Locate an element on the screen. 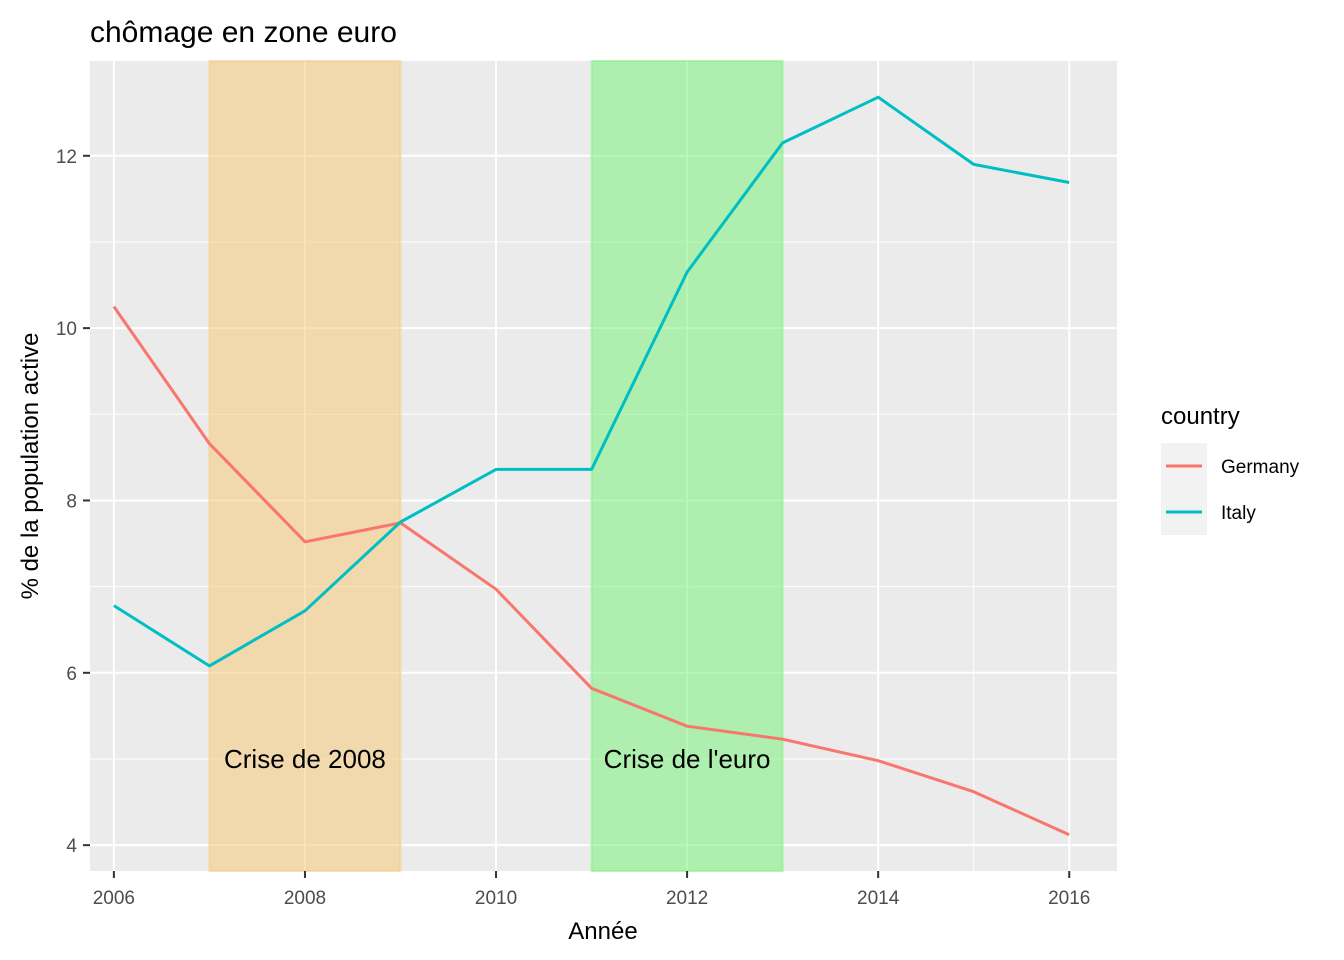 The height and width of the screenshot is (960, 1344). y-tick-label: 12 is located at coordinates (66, 157).